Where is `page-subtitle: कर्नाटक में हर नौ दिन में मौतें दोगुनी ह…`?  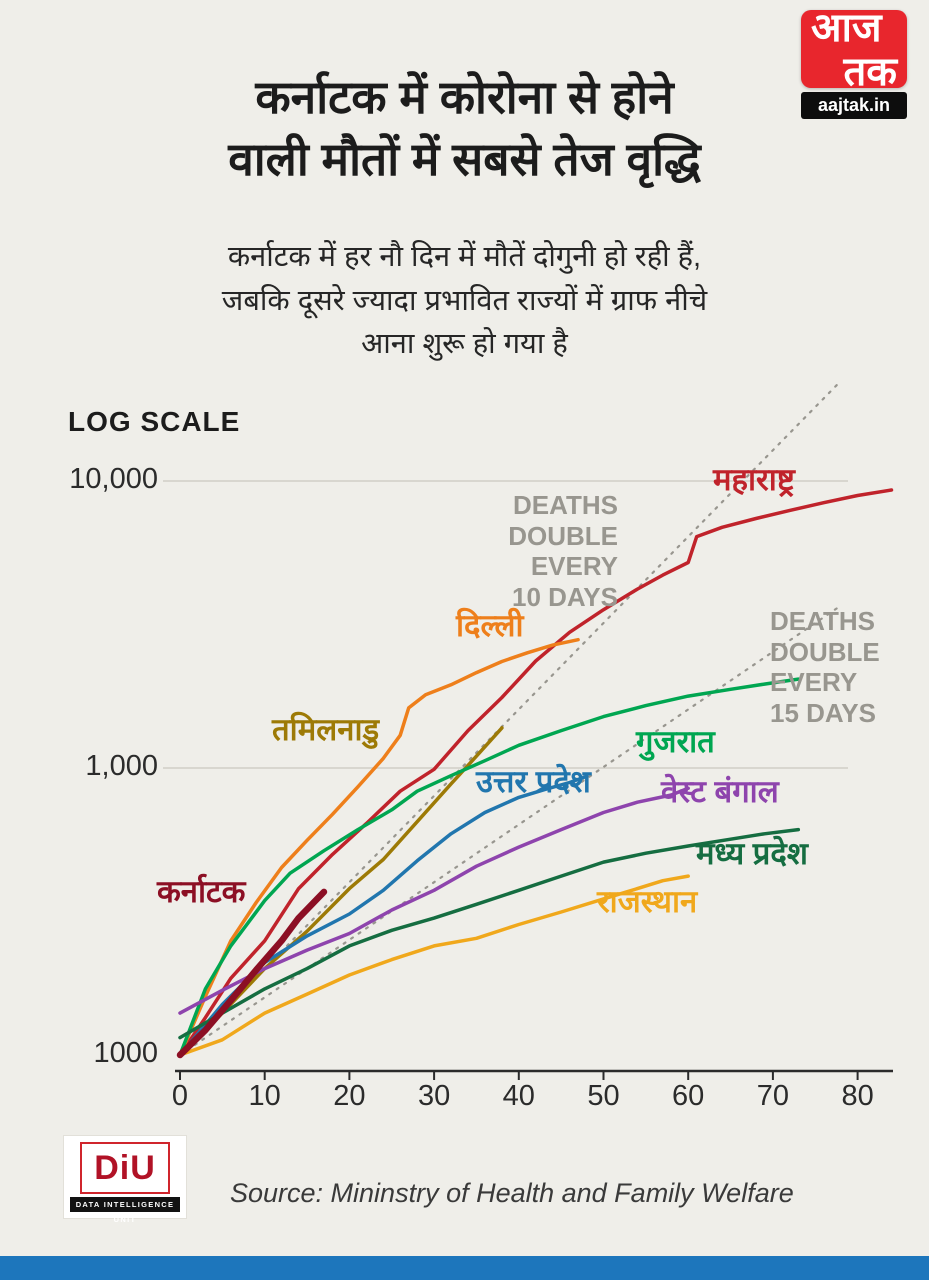
page-subtitle: कर्नाटक में हर नौ दिन में मौतें दोगुनी ह… is located at coordinates (464, 300).